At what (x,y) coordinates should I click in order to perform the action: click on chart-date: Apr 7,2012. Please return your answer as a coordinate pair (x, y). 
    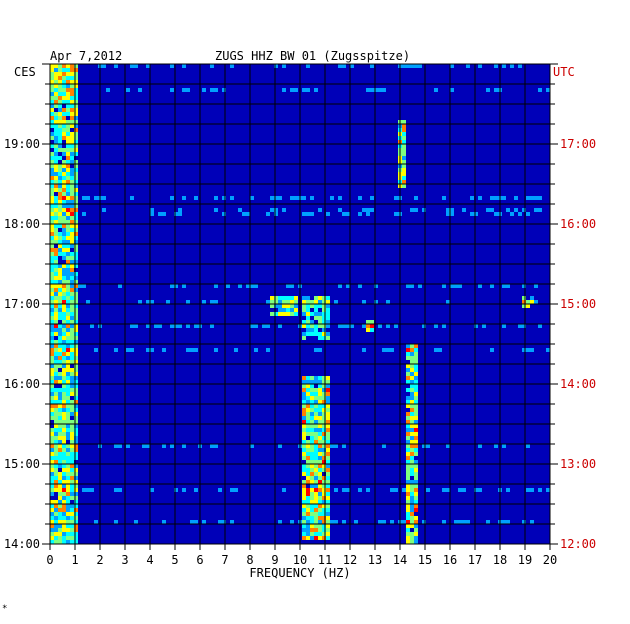
    Looking at the image, I should click on (86, 56).